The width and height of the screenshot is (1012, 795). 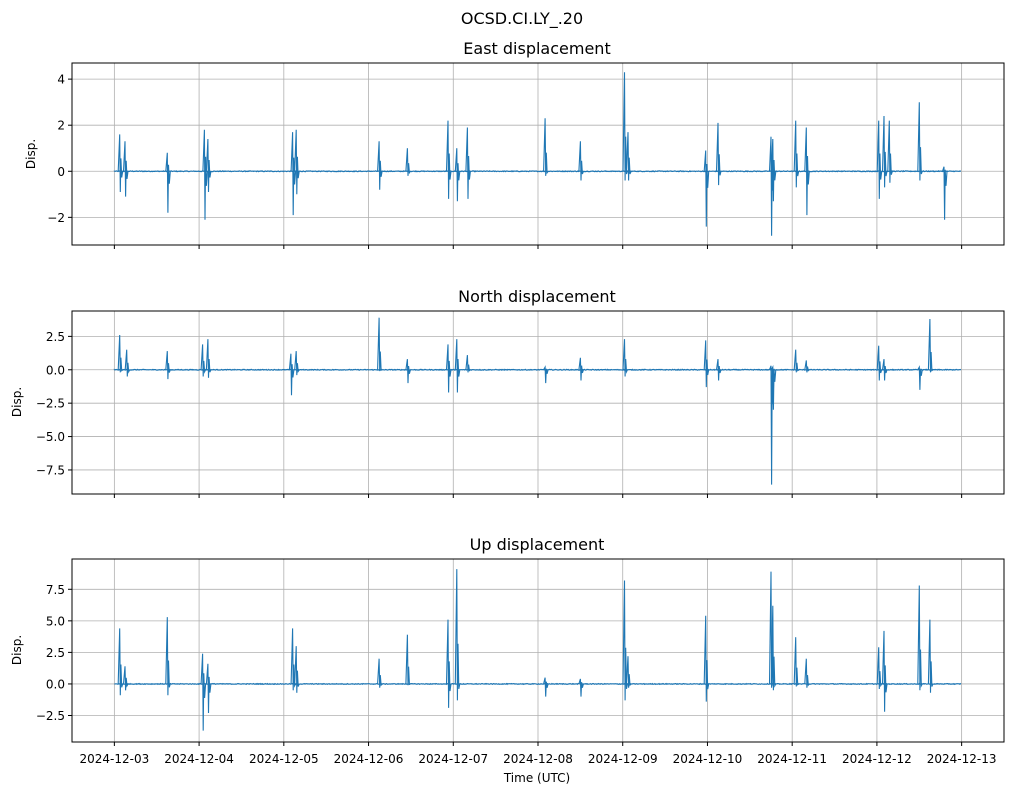 I want to click on north-panel-title: North displacement, so click(x=537, y=296).